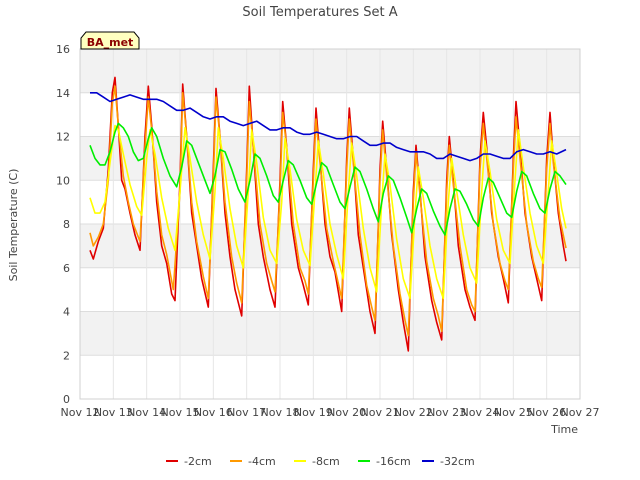  Describe the element at coordinates (66, 224) in the screenshot. I see `y-tick-label: 8` at that location.